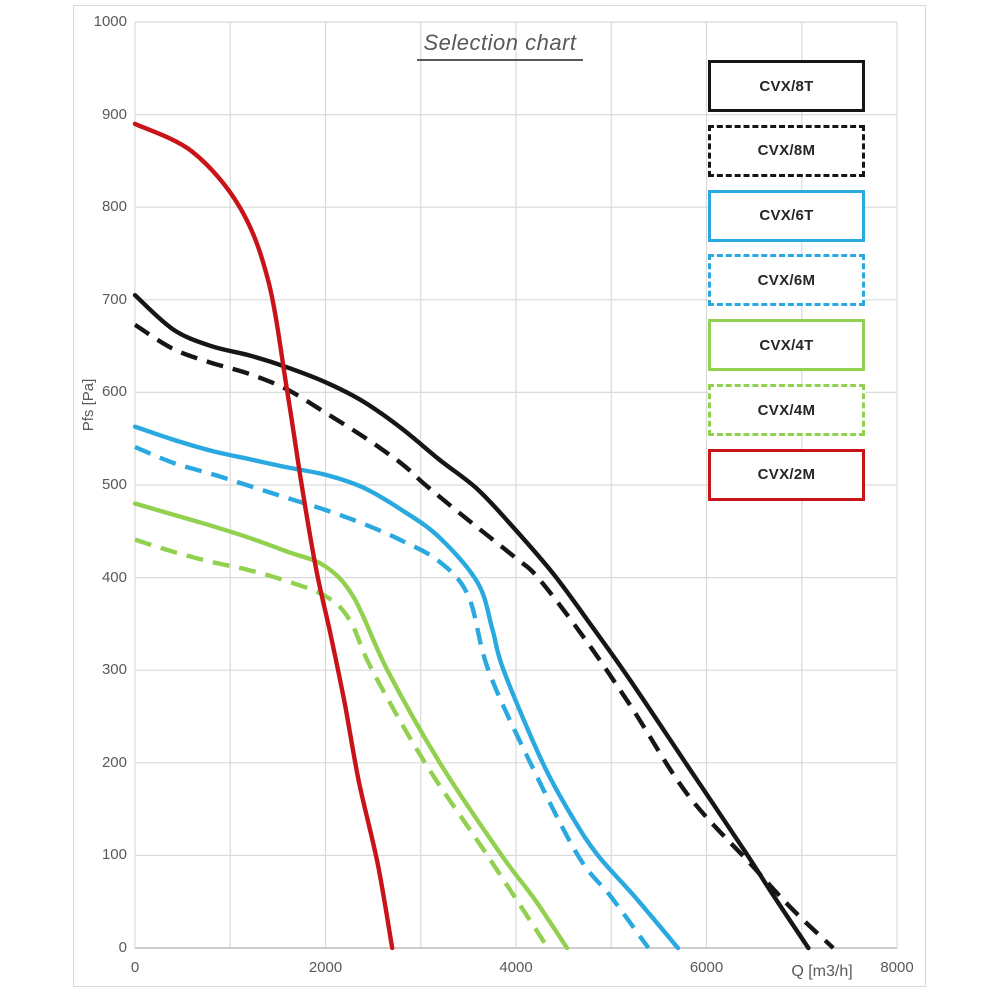  I want to click on y-axis-label: Pfs [Pa], so click(88, 405).